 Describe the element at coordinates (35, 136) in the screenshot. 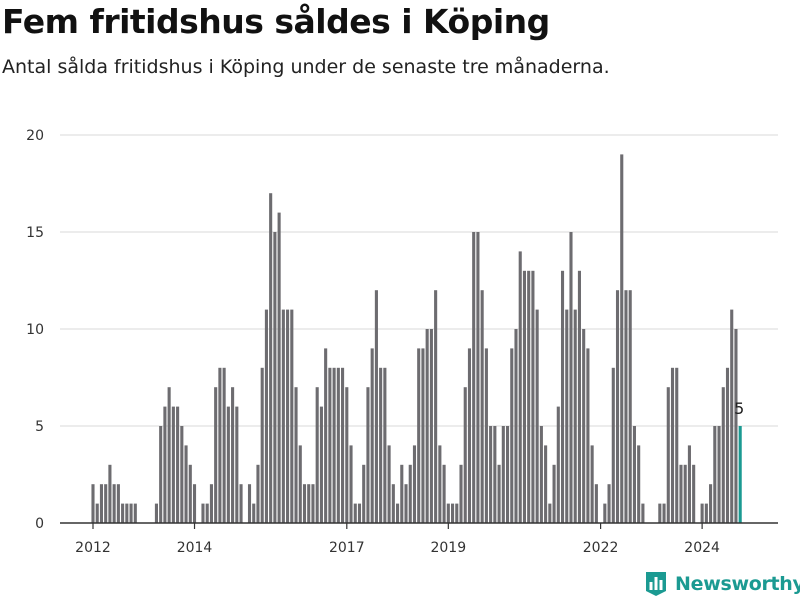

I see `y-tick-label: 20` at that location.